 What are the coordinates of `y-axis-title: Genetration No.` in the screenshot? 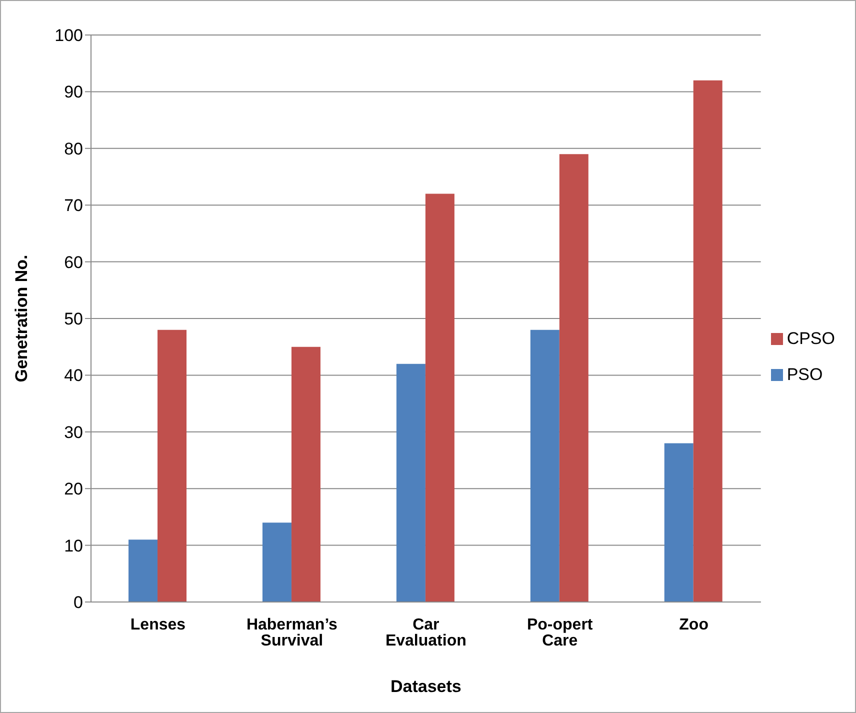 It's located at (22, 318).